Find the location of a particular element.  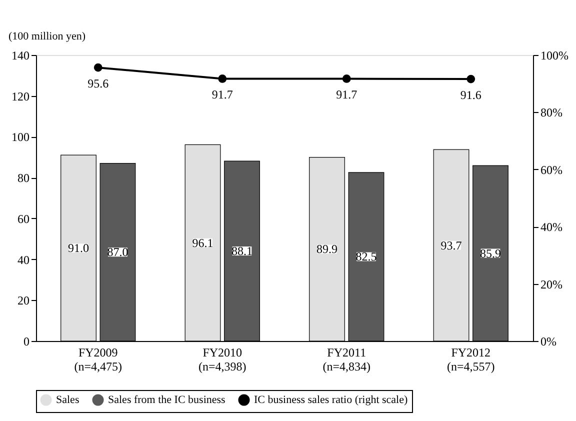

y-tick-label: 20 is located at coordinates (24, 301).